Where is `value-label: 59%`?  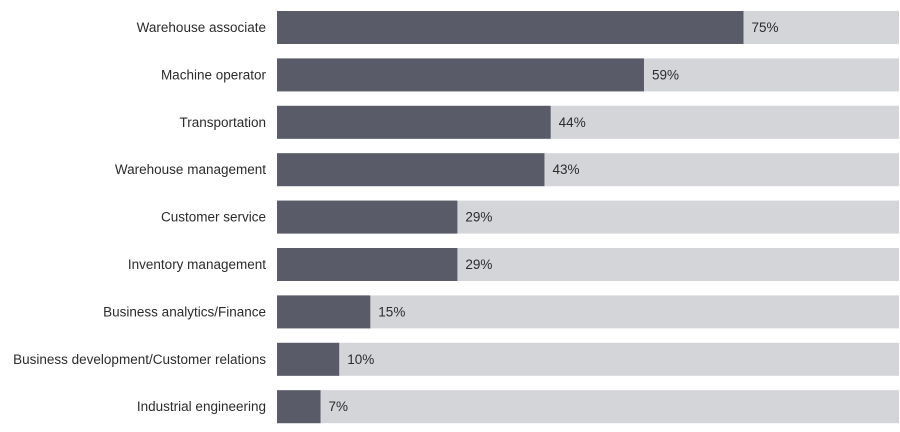
value-label: 59% is located at coordinates (665, 74).